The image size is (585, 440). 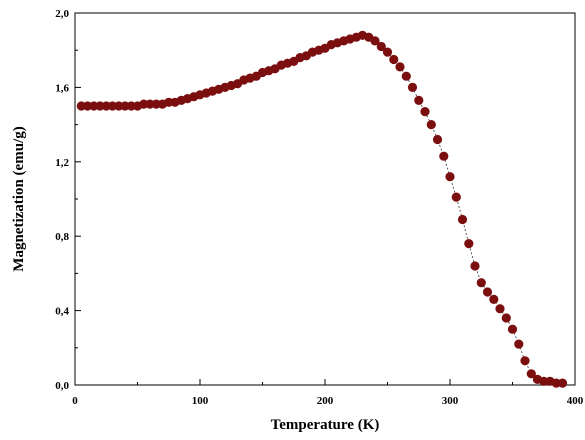 What do you see at coordinates (200, 401) in the screenshot?
I see `x-tick-label: 100` at bounding box center [200, 401].